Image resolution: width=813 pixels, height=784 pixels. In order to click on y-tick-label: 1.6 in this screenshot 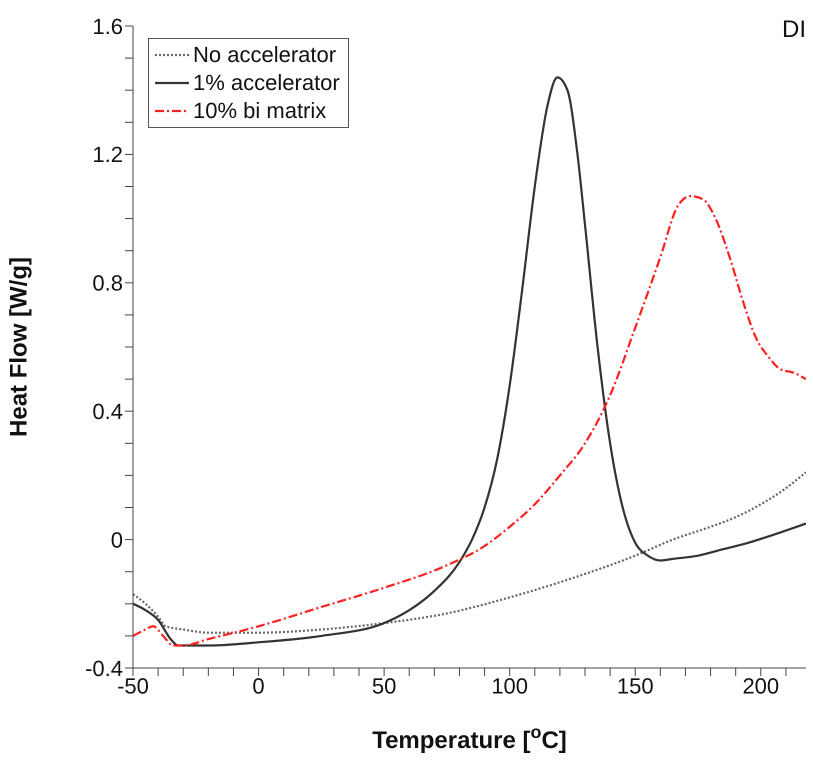, I will do `click(107, 26)`.